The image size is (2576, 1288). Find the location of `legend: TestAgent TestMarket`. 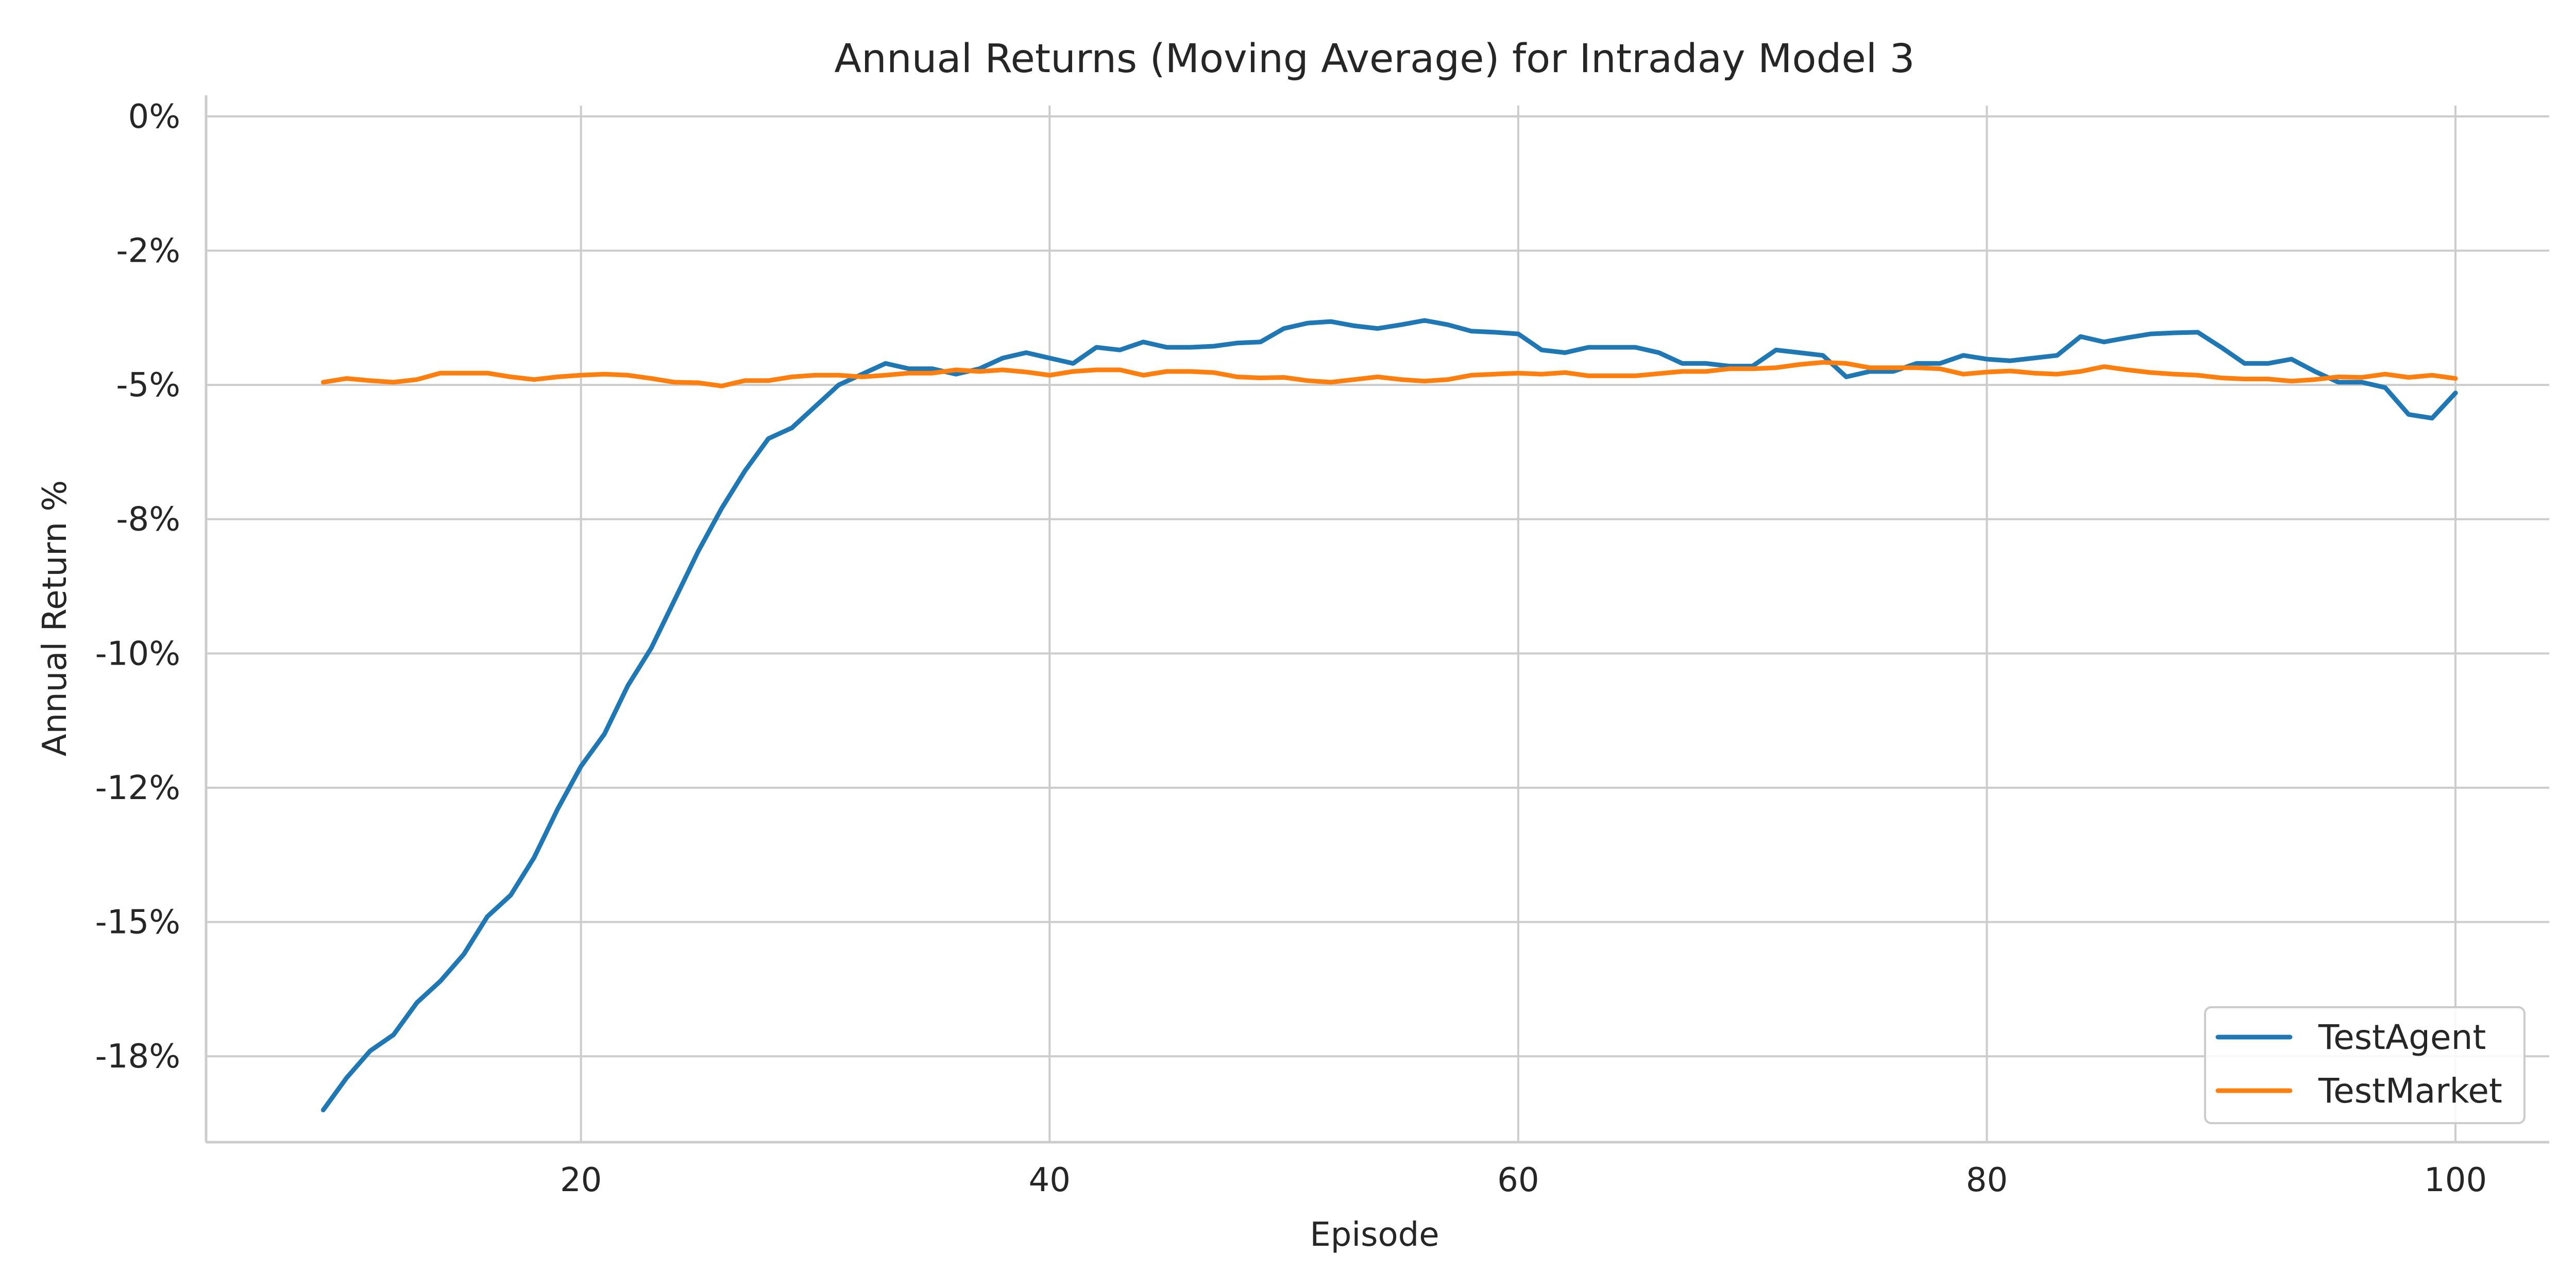

legend: TestAgent TestMarket is located at coordinates (2365, 1065).